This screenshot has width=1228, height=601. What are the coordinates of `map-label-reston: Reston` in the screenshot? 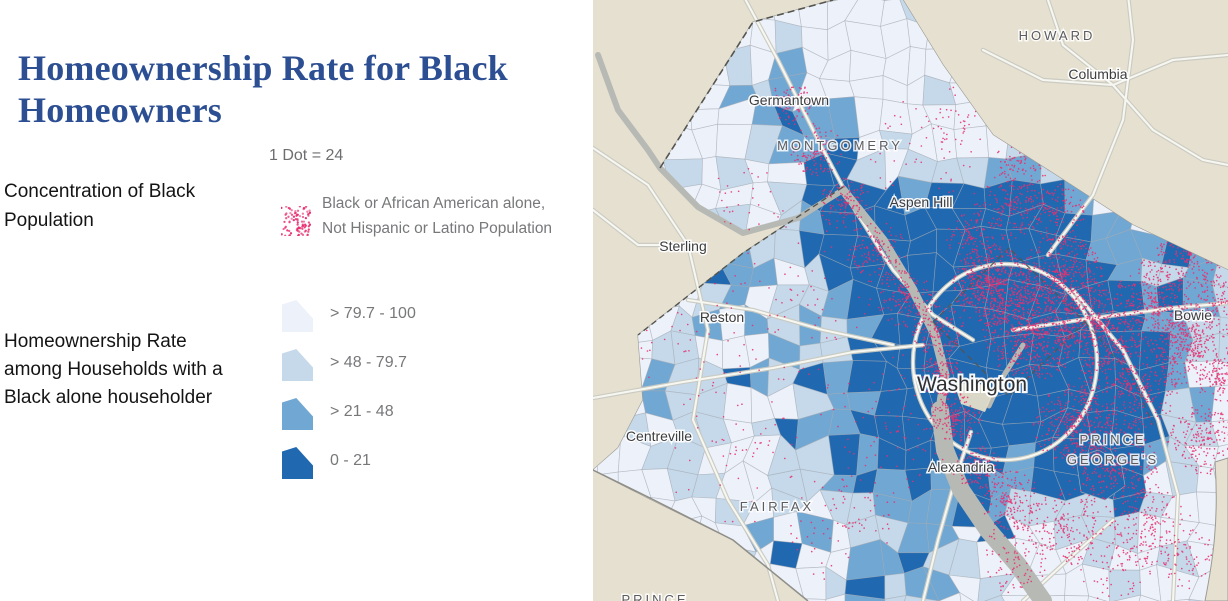 It's located at (722, 317).